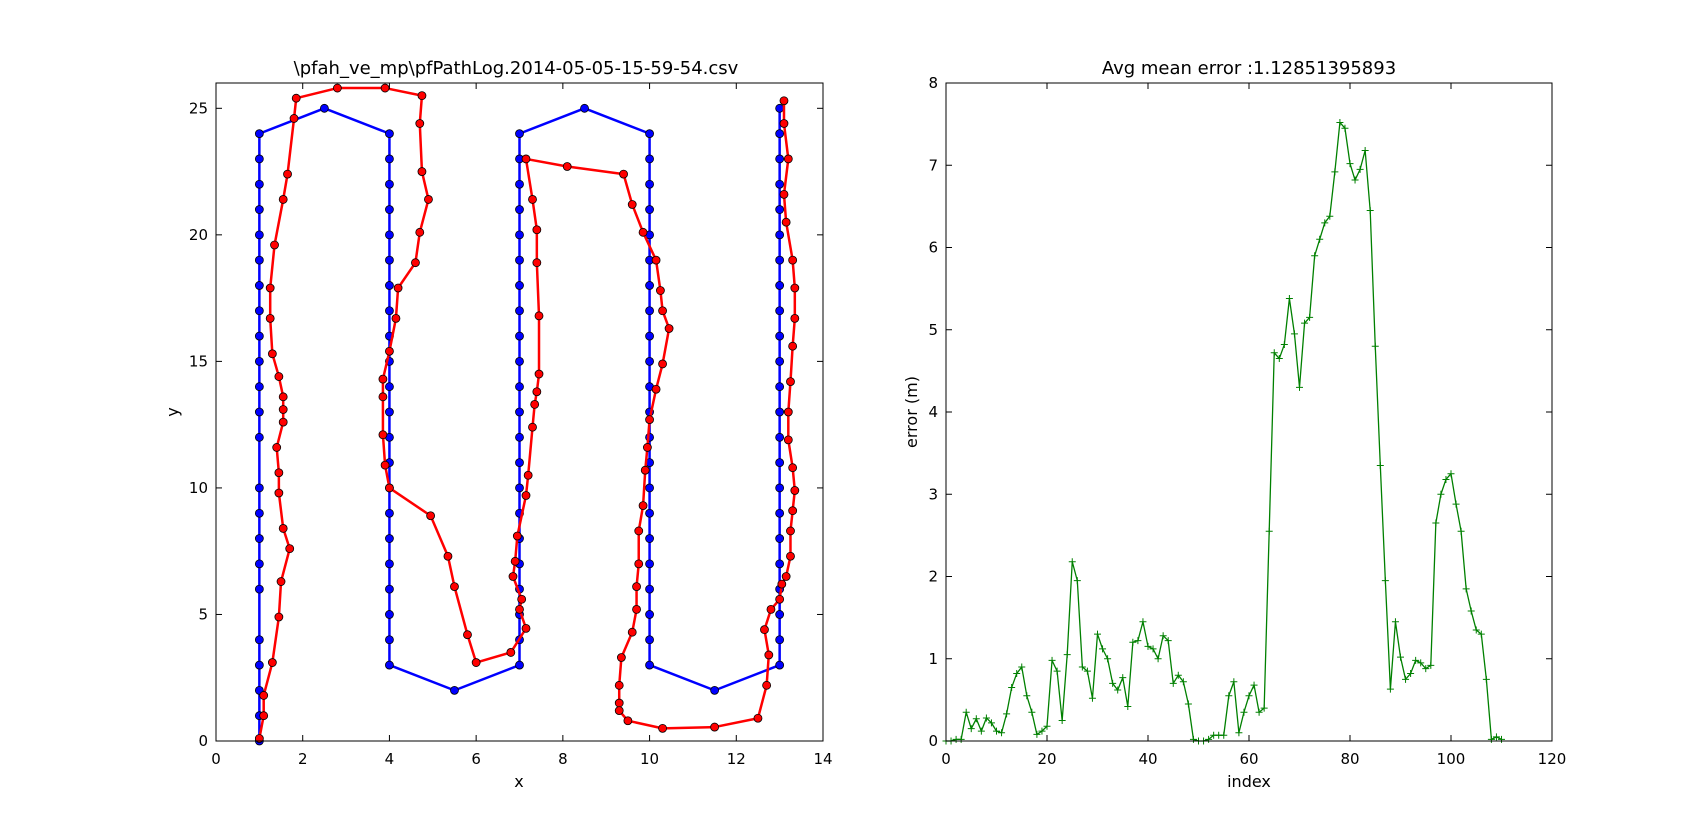 This screenshot has height=815, width=1707. I want to click on error-chart-y-tick-label: 6, so click(933, 248).